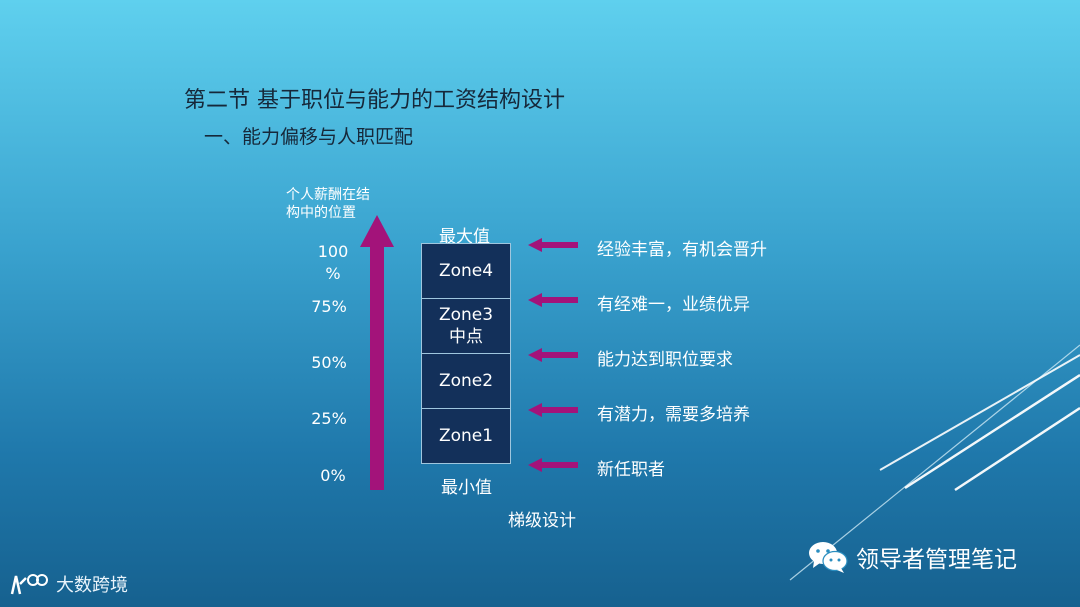 The width and height of the screenshot is (1080, 607). I want to click on slide-subtitle: 一、能力偏移与人职匹配, so click(309, 137).